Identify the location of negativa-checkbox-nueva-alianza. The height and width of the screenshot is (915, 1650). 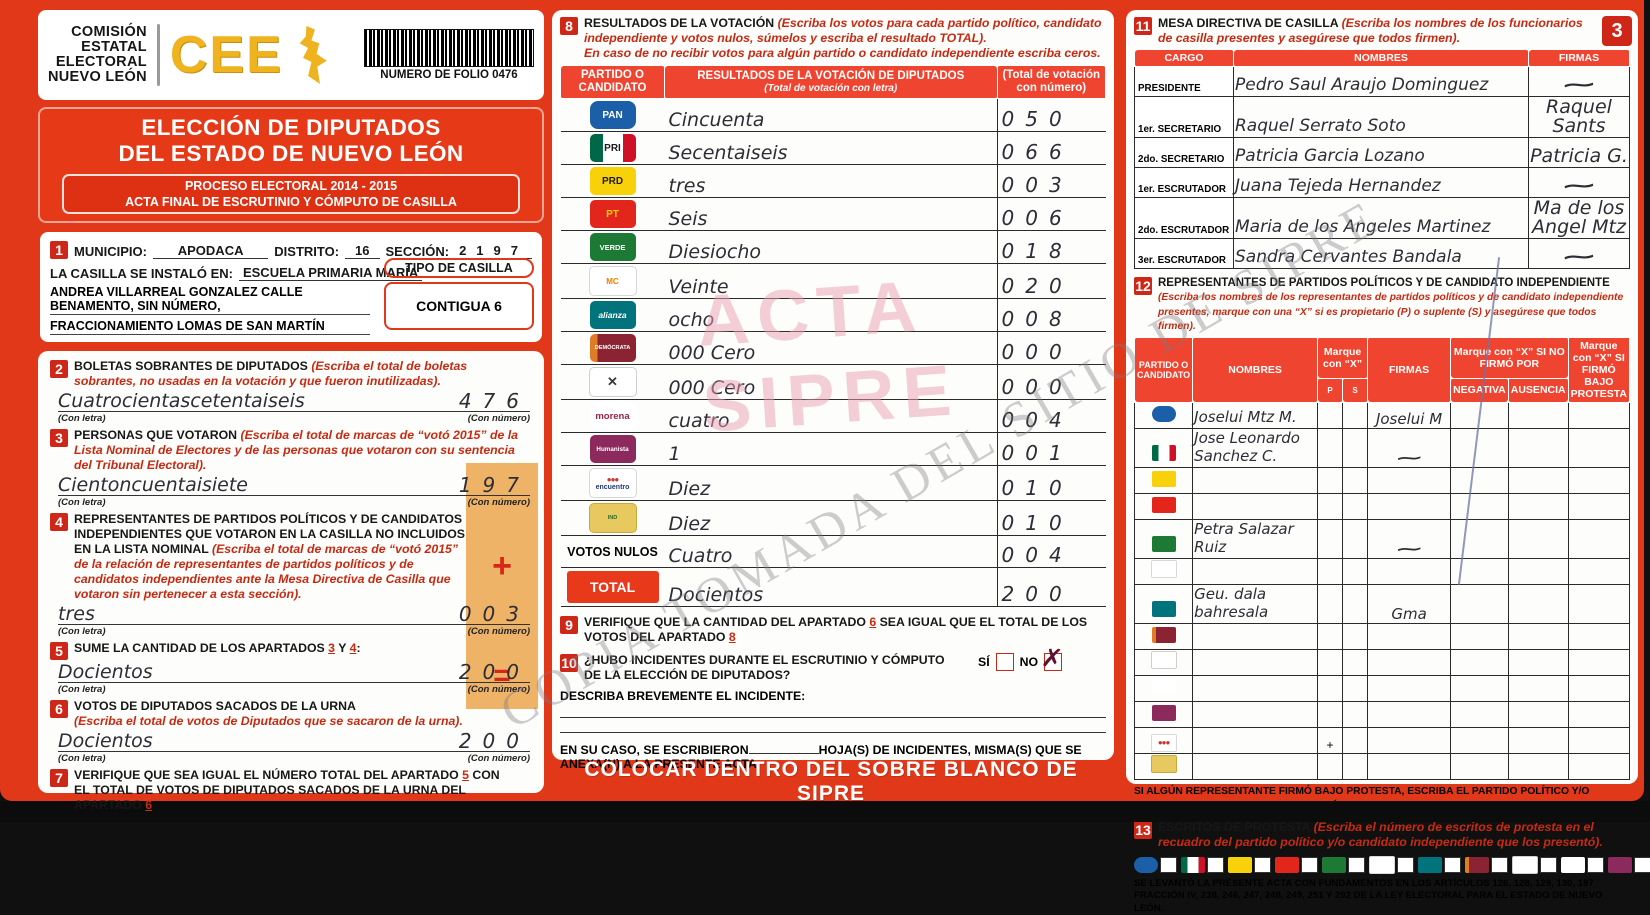
(1479, 603).